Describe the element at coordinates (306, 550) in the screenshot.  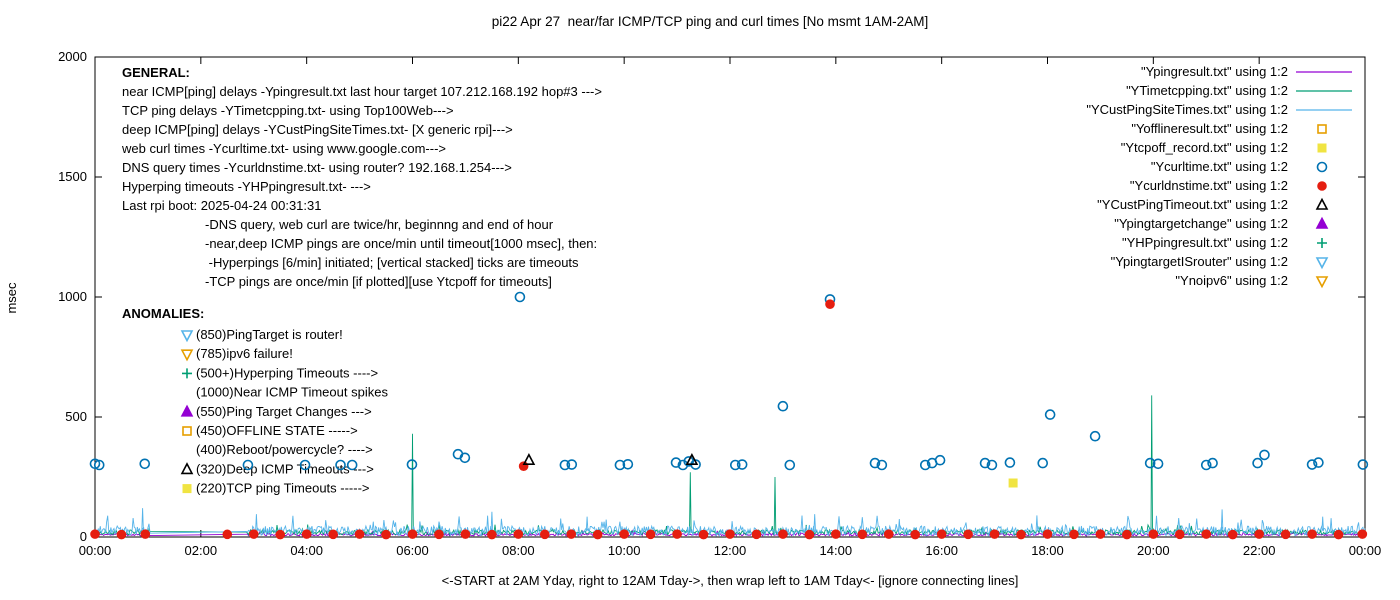
I see `x-tick-label: 04:00` at that location.